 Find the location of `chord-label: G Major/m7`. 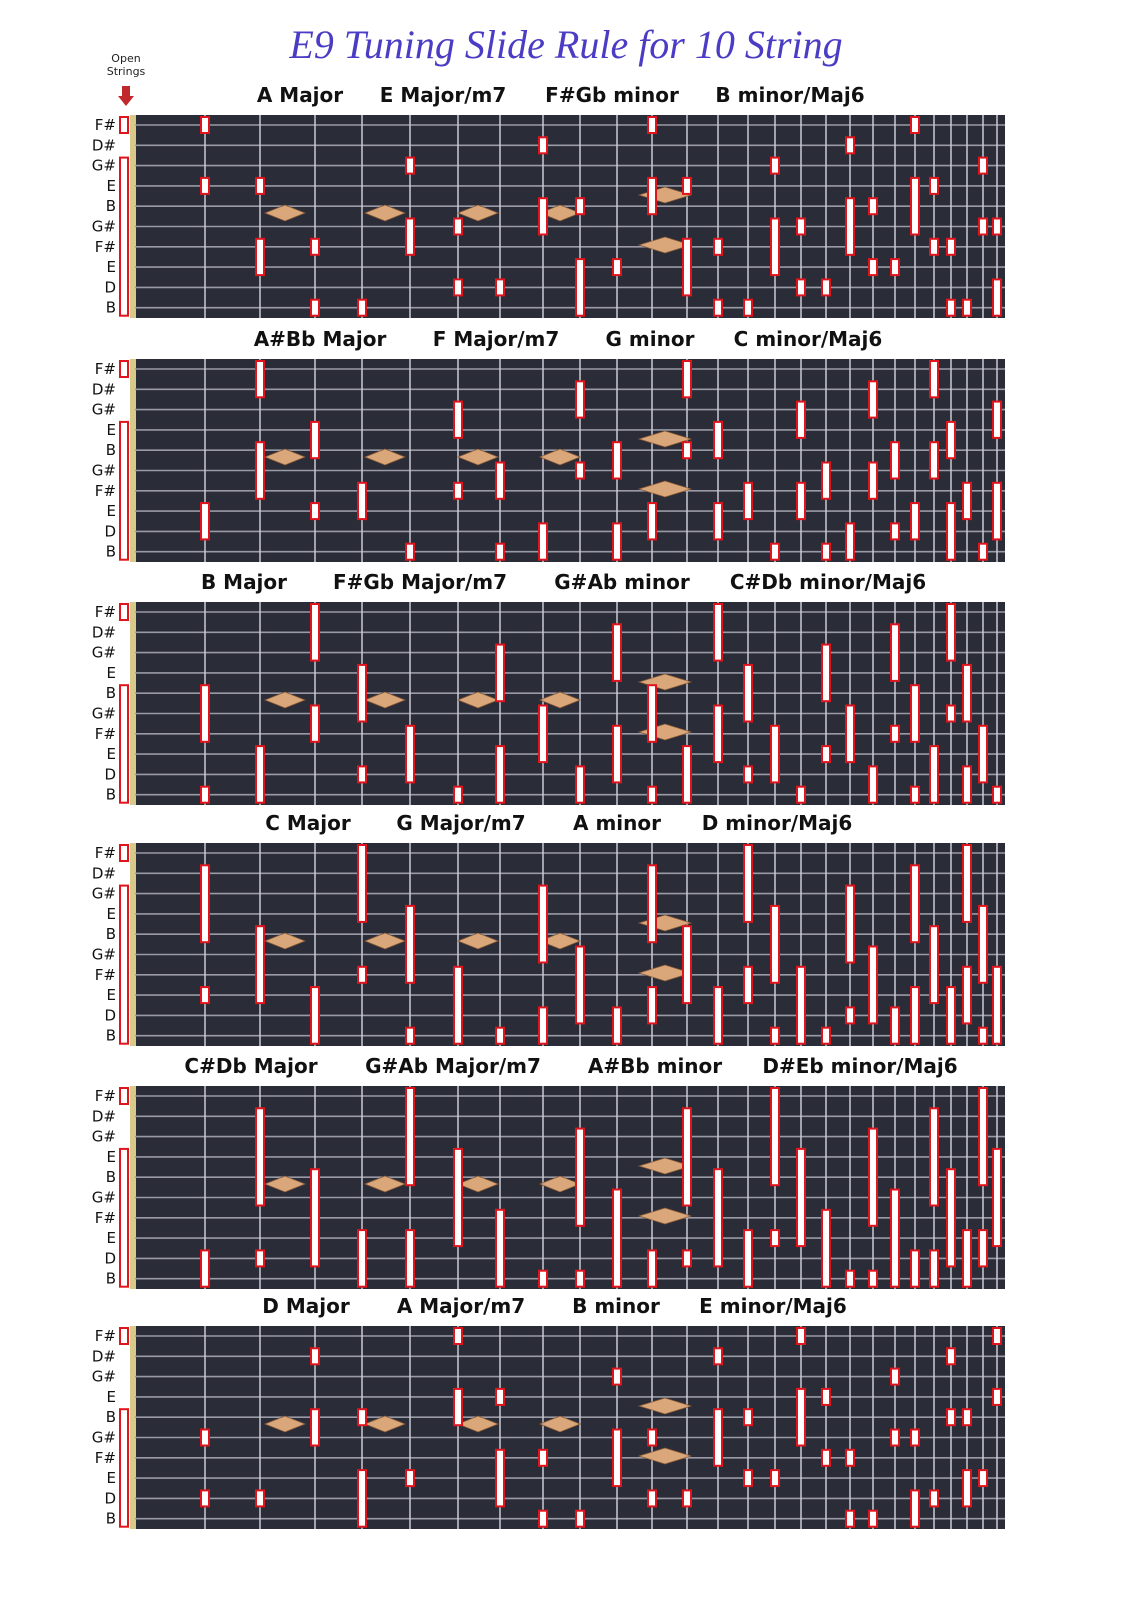

chord-label: G Major/m7 is located at coordinates (460, 823).